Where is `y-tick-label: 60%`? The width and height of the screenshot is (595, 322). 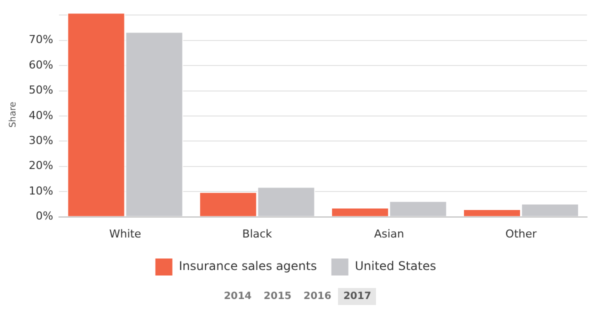
y-tick-label: 60% is located at coordinates (41, 65).